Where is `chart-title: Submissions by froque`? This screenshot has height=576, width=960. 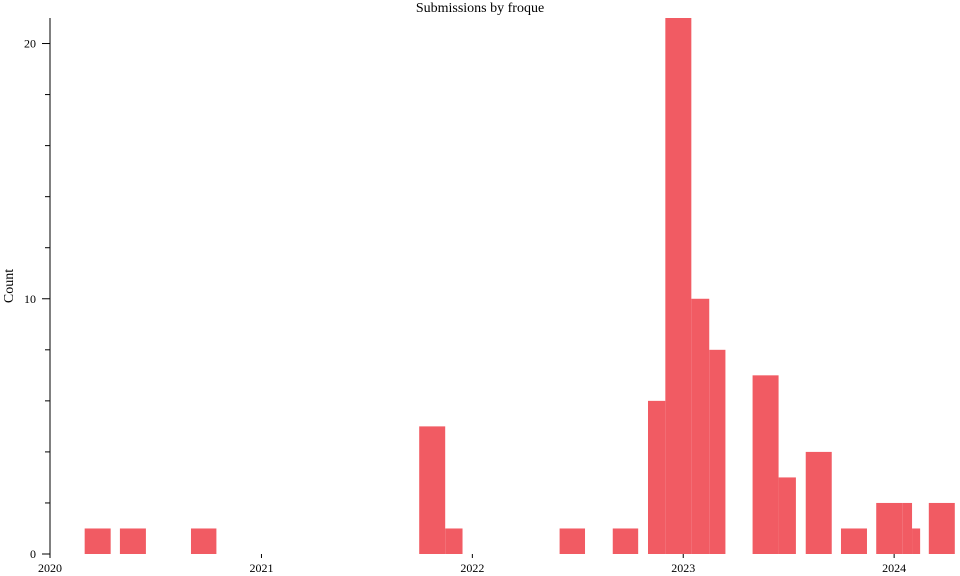
chart-title: Submissions by froque is located at coordinates (480, 8).